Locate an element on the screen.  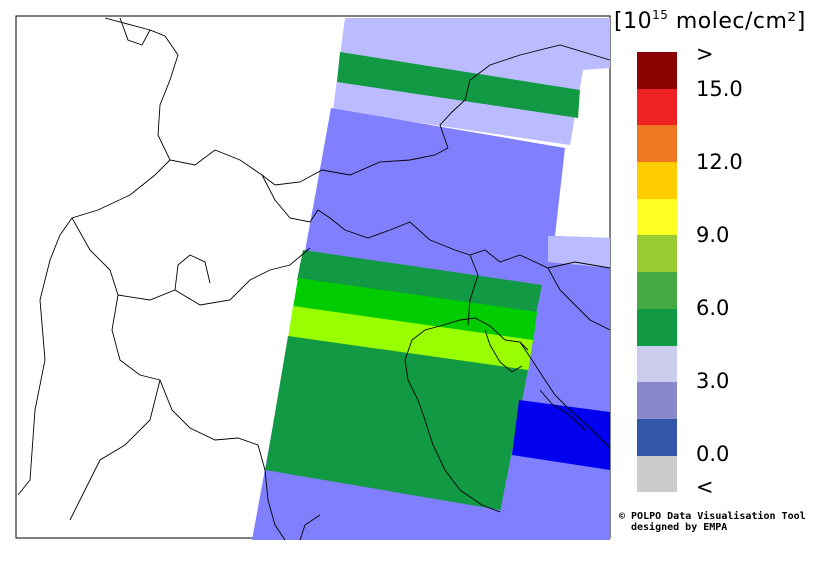
legend-tick-label: 9.0 is located at coordinates (713, 235).